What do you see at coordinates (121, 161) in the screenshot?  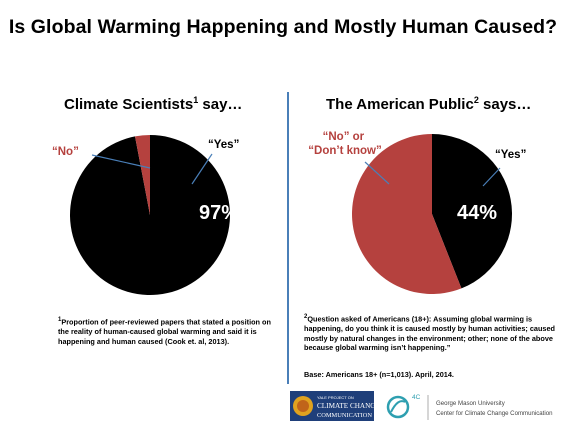 I see `no-leader-line` at bounding box center [121, 161].